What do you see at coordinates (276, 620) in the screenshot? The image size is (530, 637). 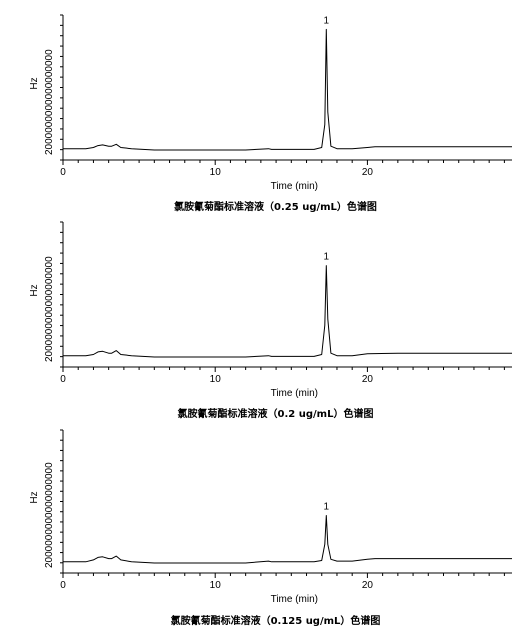 I see `chart-caption: 氯胺氰菊酯标准溶液（0.125 ug/mL）色谱图` at bounding box center [276, 620].